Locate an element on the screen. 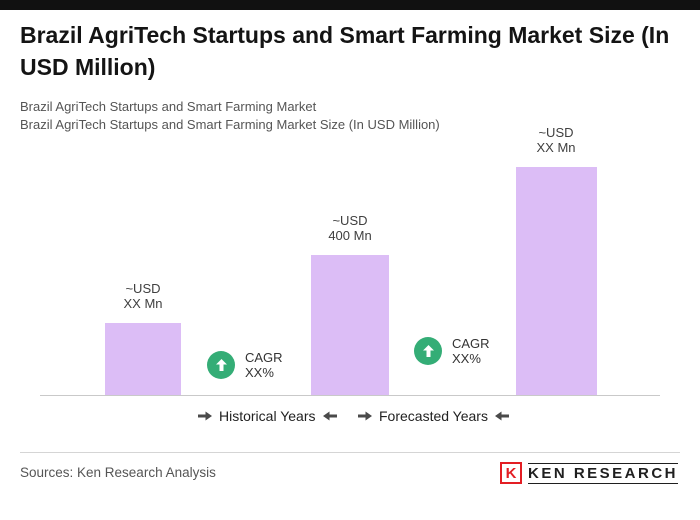 The height and width of the screenshot is (520, 700). bar-historical-start is located at coordinates (143, 359).